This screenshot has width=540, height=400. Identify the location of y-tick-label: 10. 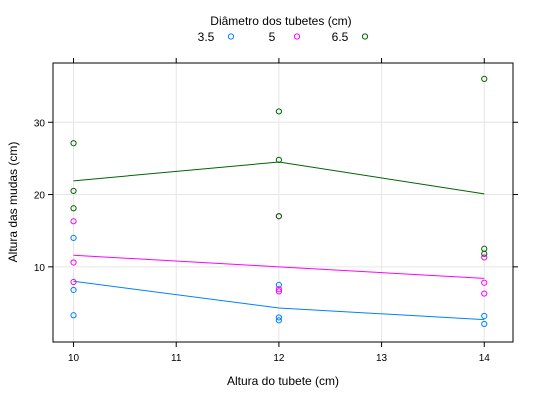
(40, 268).